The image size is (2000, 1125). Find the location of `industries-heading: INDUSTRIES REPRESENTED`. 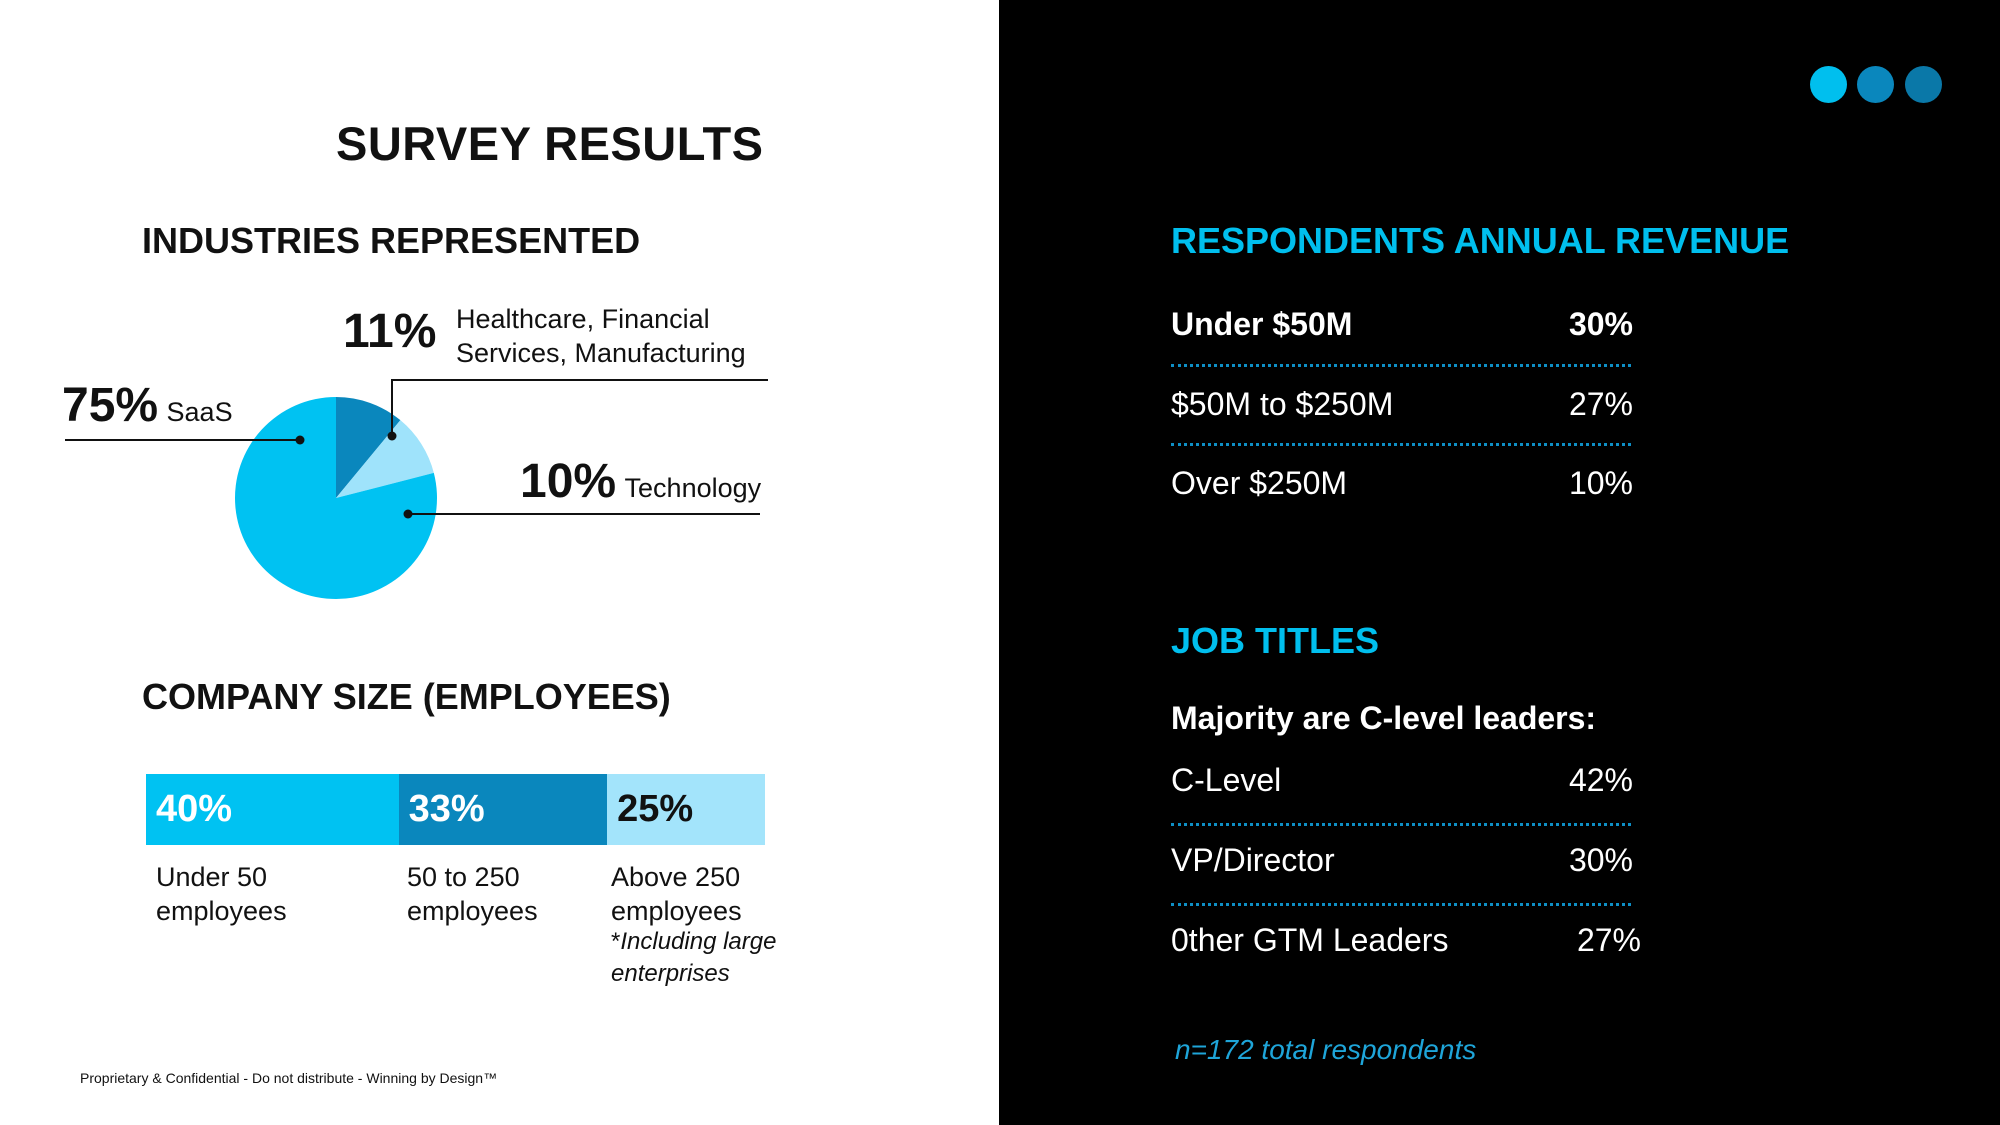

industries-heading: INDUSTRIES REPRESENTED is located at coordinates (391, 240).